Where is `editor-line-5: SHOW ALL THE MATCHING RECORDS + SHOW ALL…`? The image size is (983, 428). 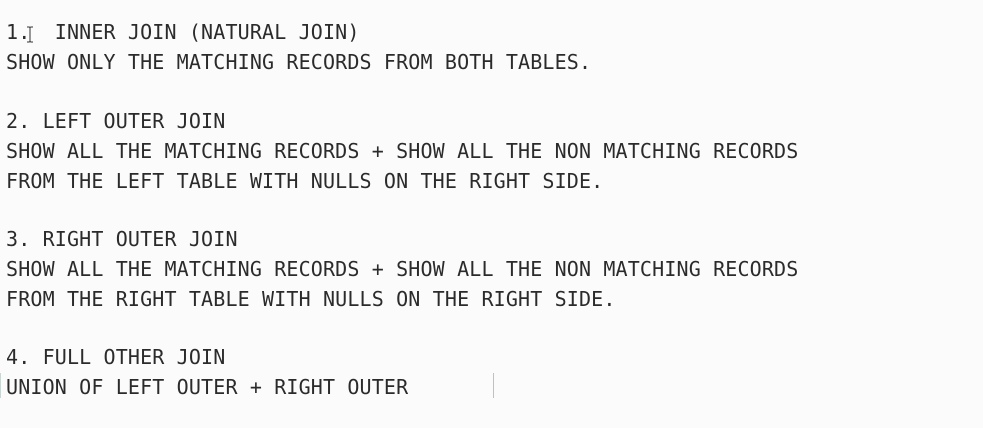
editor-line-5: SHOW ALL THE MATCHING RECORDS + SHOW ALL… is located at coordinates (402, 151).